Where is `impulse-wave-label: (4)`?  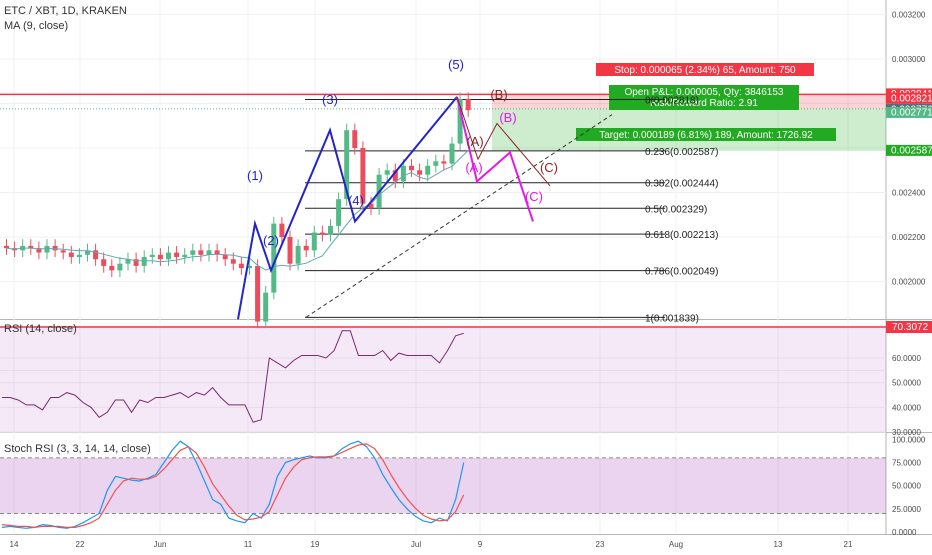 impulse-wave-label: (4) is located at coordinates (356, 200).